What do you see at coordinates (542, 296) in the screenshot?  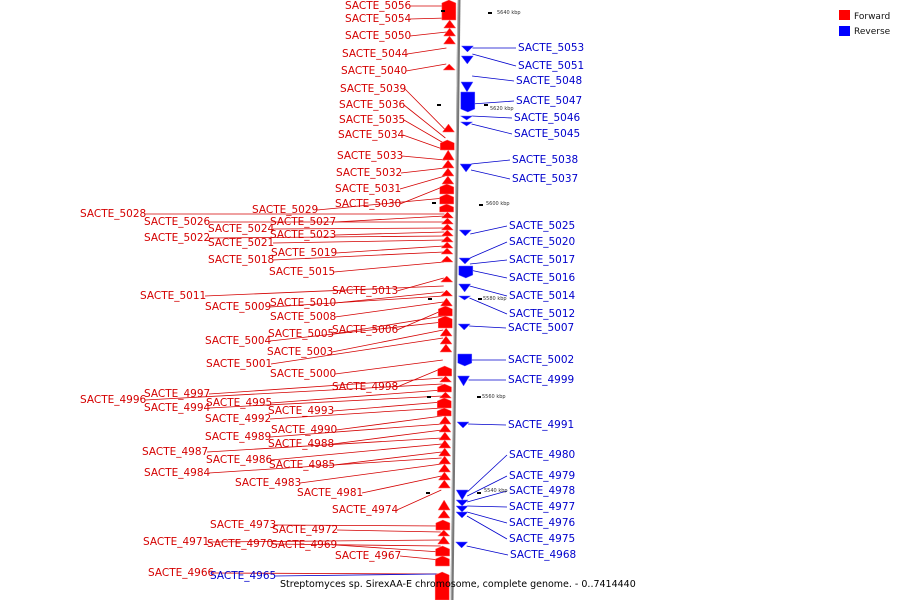 I see `reverse-gene-label: SACTE_5014` at bounding box center [542, 296].